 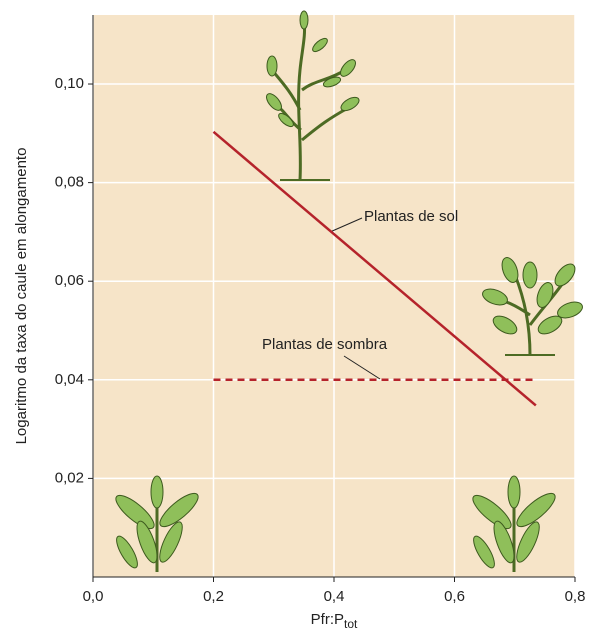 I want to click on x-tick-label: 0,2, so click(x=213, y=596).